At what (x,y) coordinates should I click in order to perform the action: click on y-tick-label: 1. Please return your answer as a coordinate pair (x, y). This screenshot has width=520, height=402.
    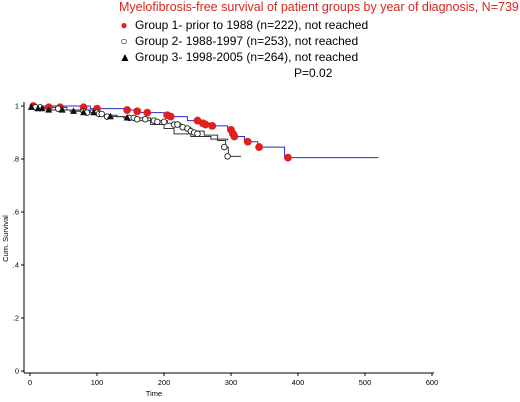
    Looking at the image, I should click on (17, 106).